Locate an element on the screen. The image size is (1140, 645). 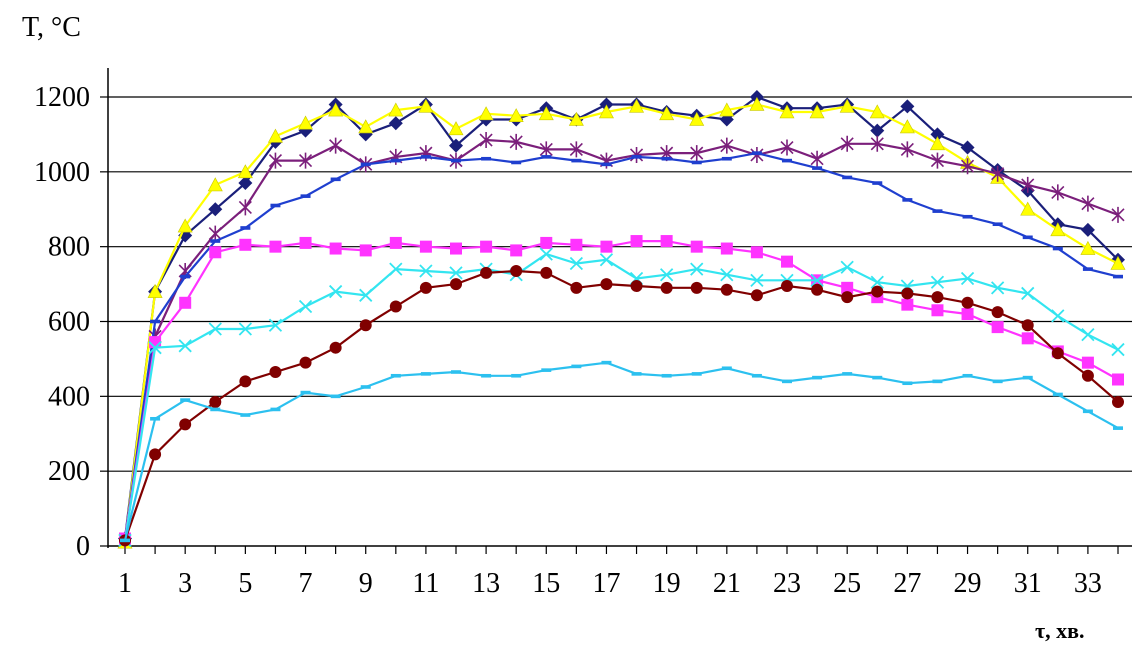
y-tick-label-200: 200 is located at coordinates (69, 471).